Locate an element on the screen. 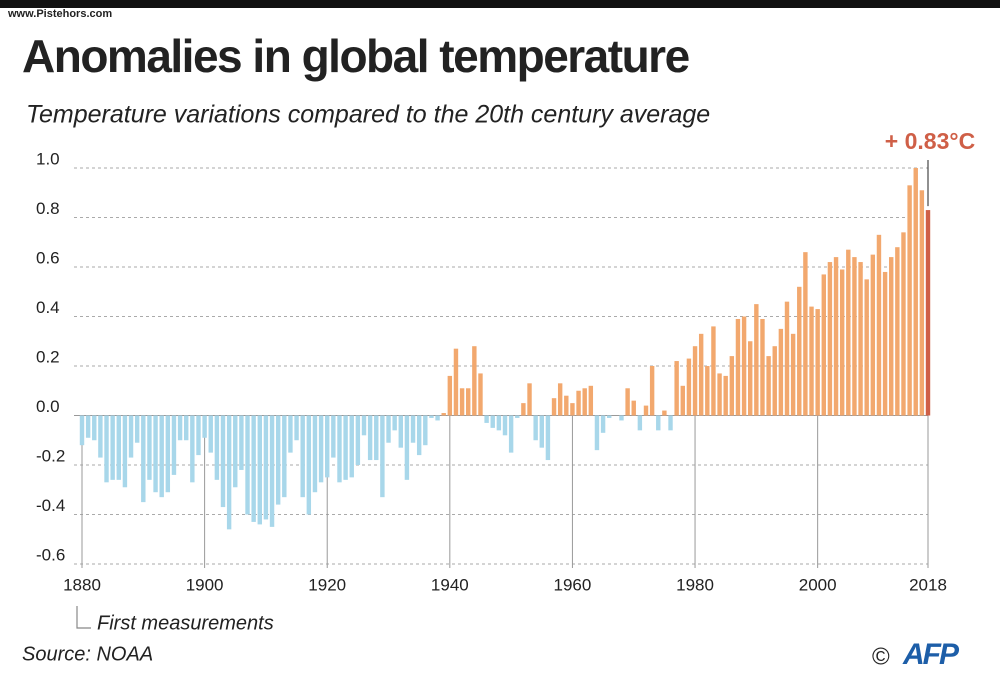  x-tick-label: 1880 is located at coordinates (82, 584).